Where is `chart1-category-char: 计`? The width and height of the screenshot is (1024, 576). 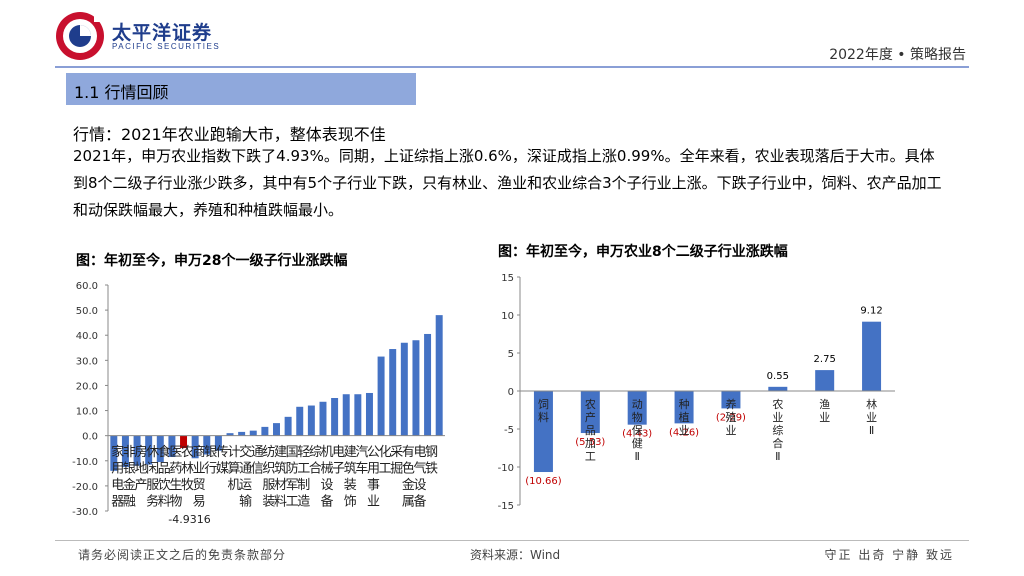 chart1-category-char: 计 is located at coordinates (234, 452).